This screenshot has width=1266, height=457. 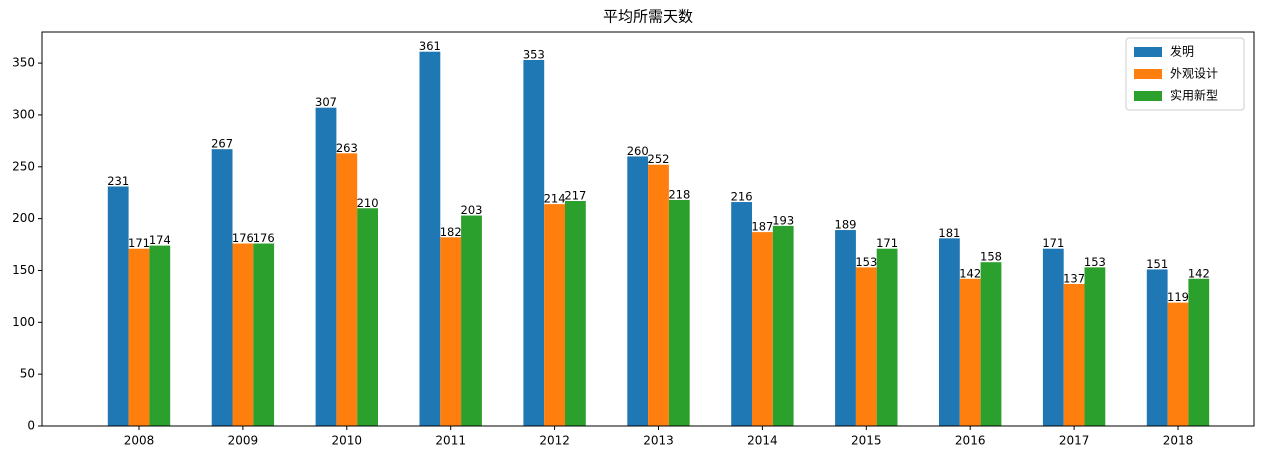 I want to click on x-tick-label: 2017, so click(x=1074, y=441).